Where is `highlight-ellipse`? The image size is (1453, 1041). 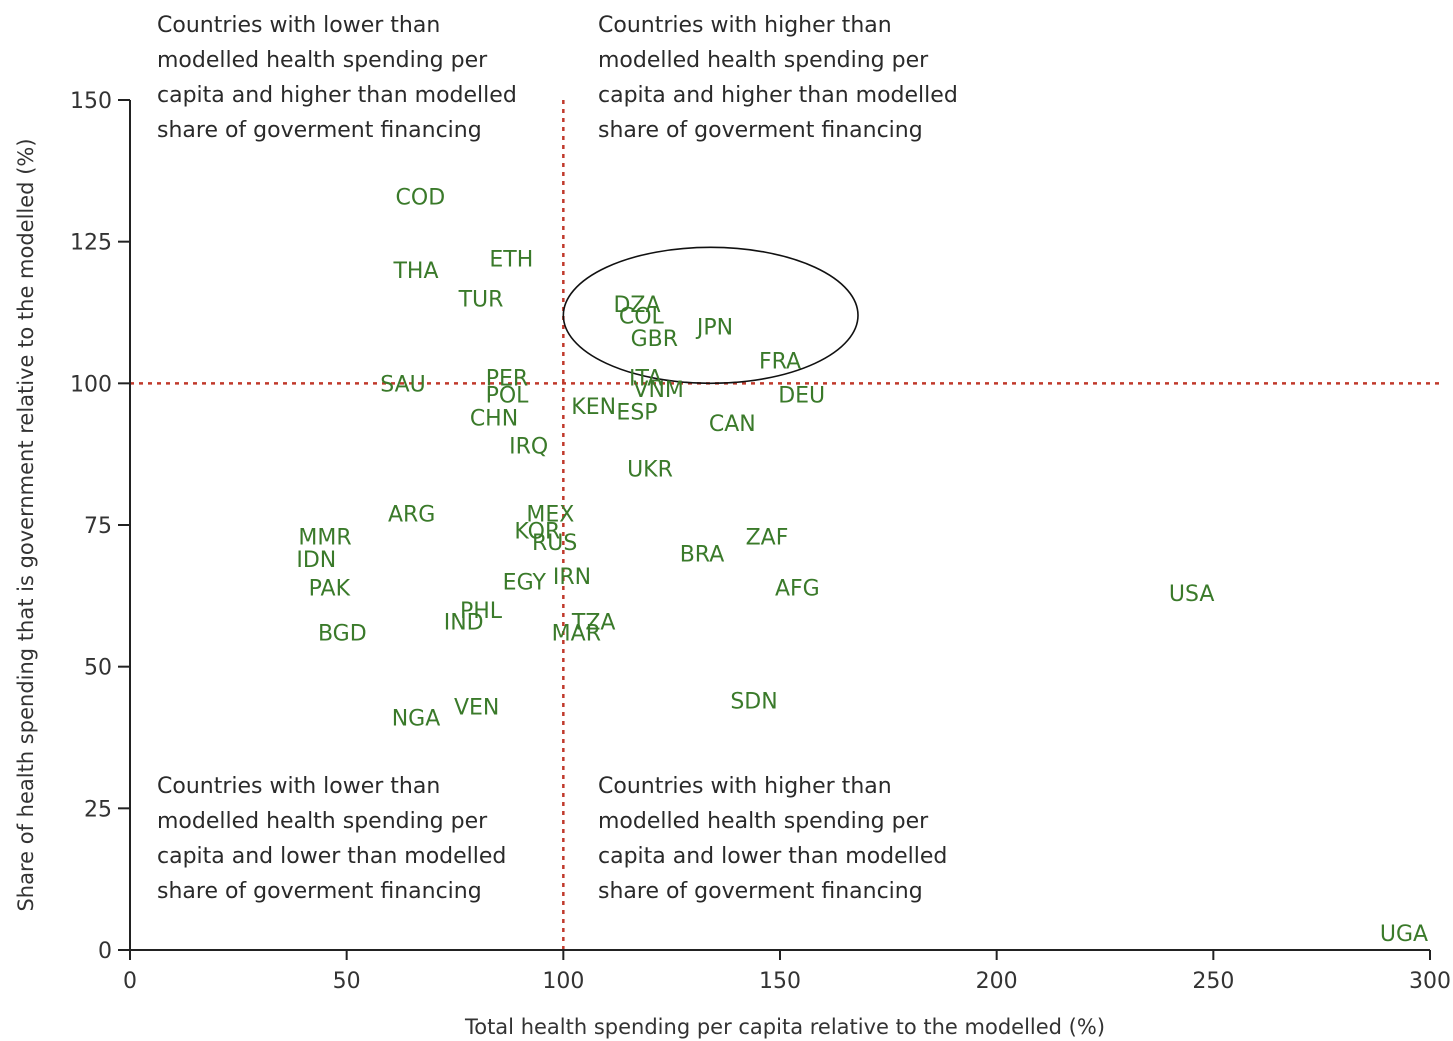
highlight-ellipse is located at coordinates (710, 315).